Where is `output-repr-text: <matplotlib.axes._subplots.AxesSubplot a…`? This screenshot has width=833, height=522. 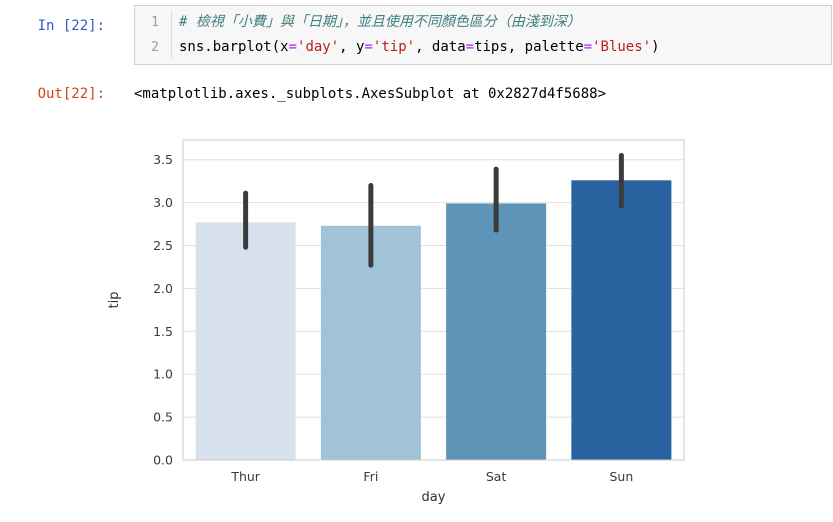
output-repr-text: <matplotlib.axes._subplots.AxesSubplot a… is located at coordinates (370, 94).